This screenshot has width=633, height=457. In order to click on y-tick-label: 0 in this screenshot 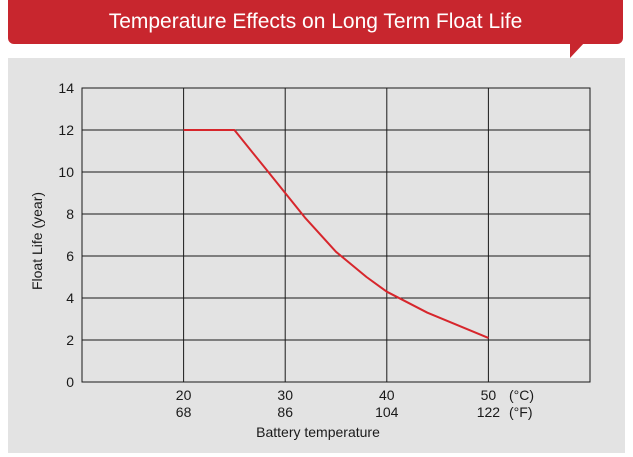, I will do `click(70, 382)`.